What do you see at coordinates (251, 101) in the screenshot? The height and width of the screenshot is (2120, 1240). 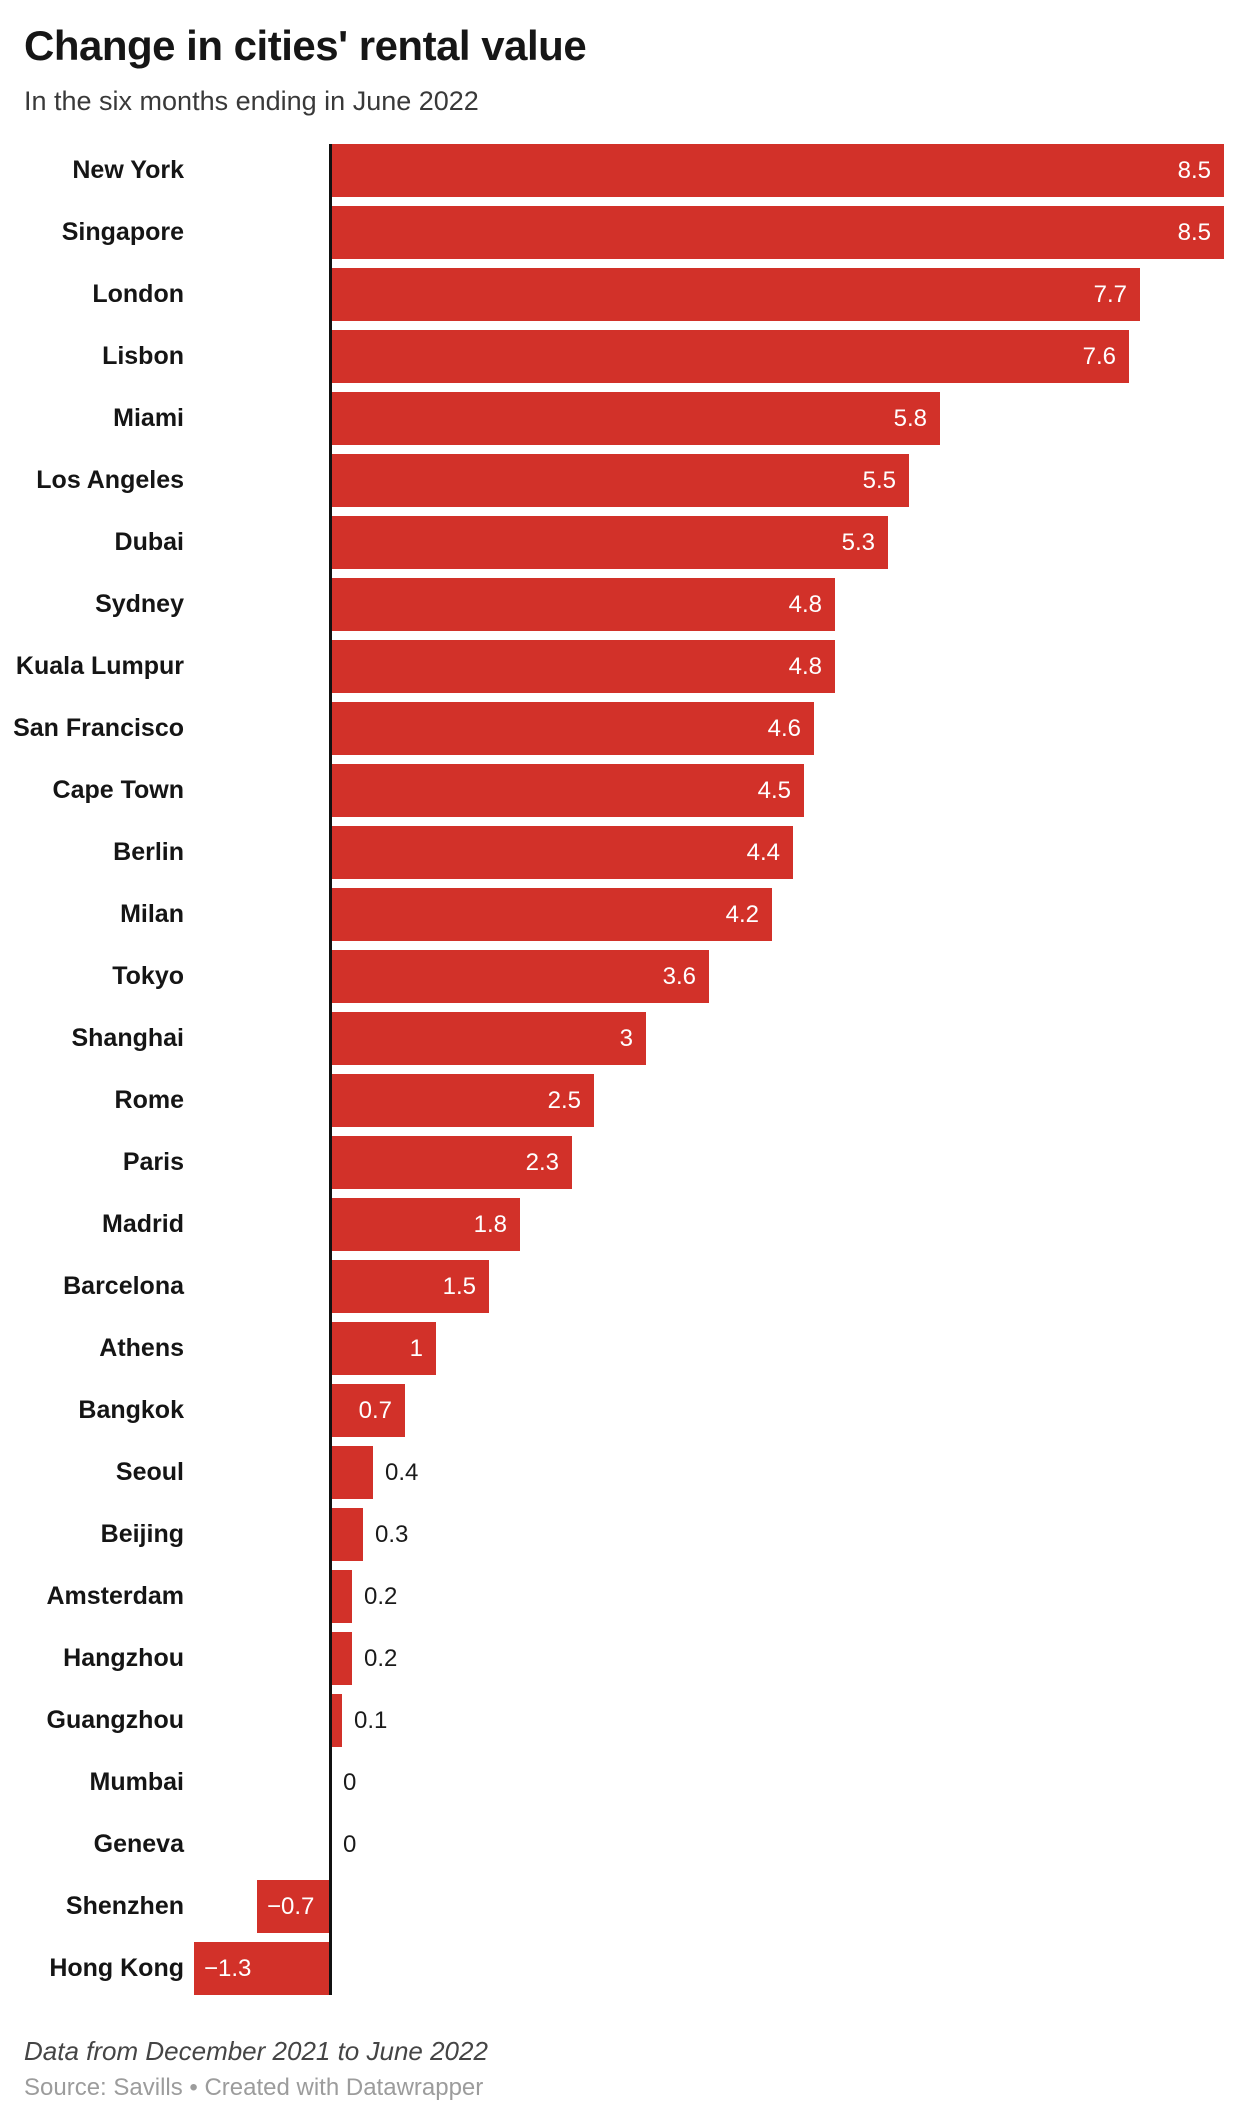 I see `chart-subtitle: In the six months ending in June 2022` at bounding box center [251, 101].